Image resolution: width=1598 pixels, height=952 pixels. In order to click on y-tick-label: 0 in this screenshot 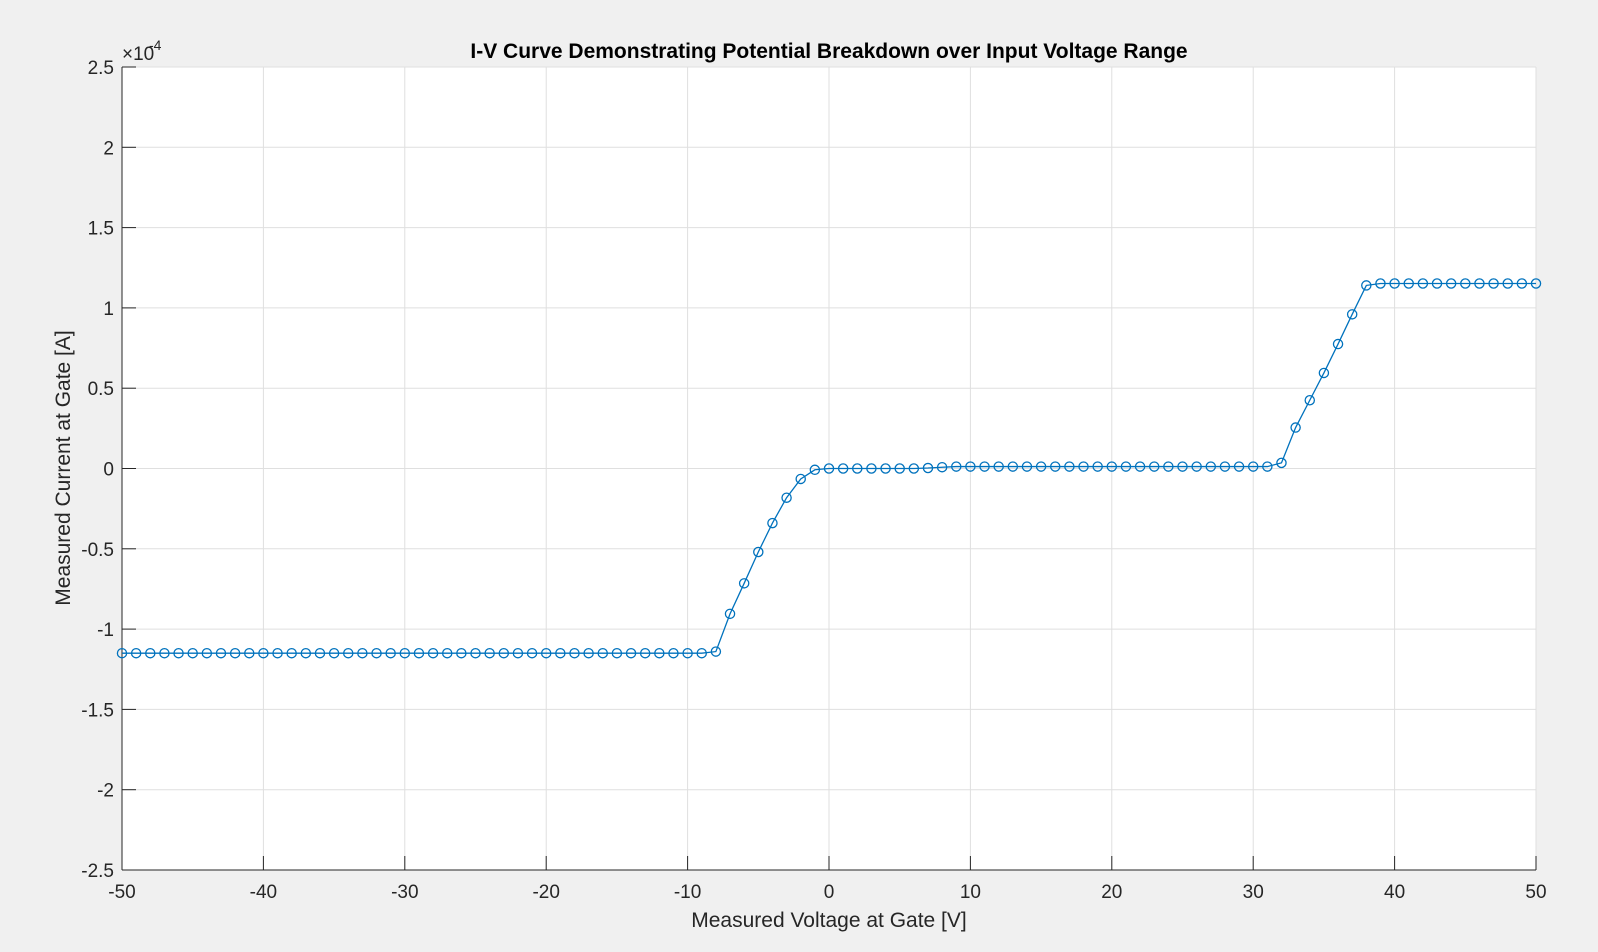, I will do `click(108, 470)`.